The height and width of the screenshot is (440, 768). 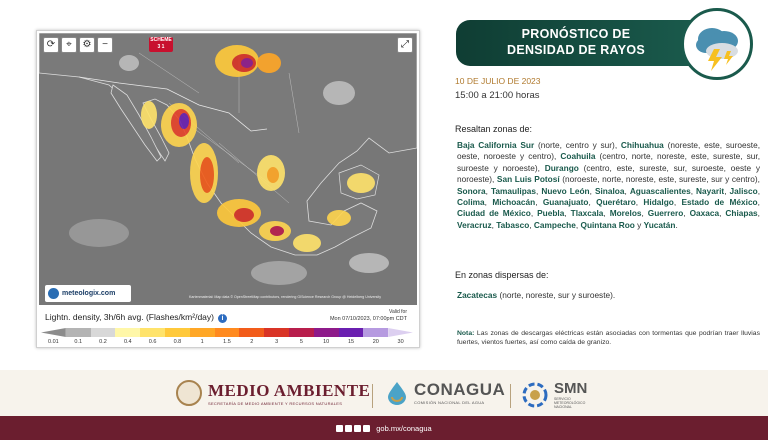 What do you see at coordinates (474, 224) in the screenshot?
I see `region-state: Veracruz` at bounding box center [474, 224].